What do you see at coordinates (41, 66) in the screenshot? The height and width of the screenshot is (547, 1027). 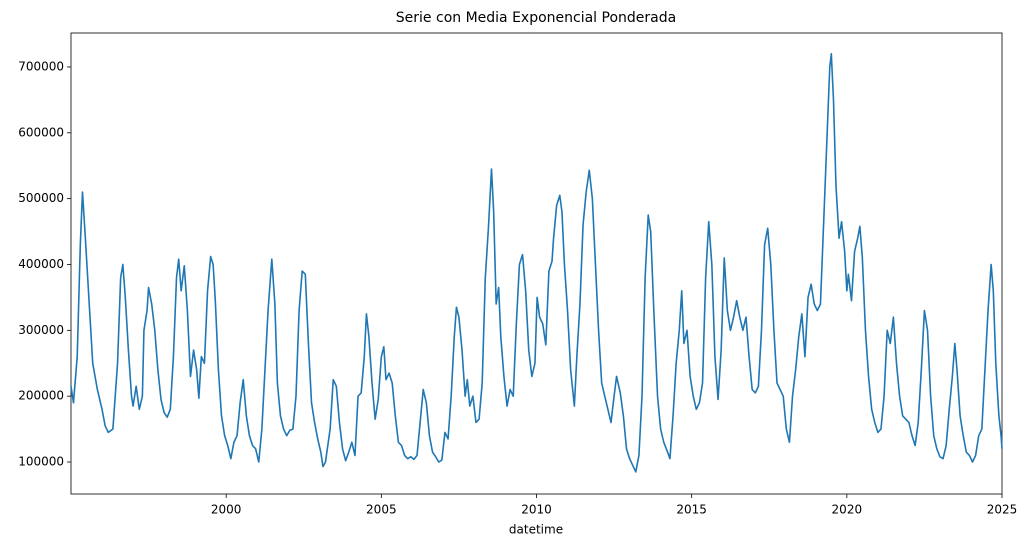 I see `y-tick-label: 700000` at bounding box center [41, 66].